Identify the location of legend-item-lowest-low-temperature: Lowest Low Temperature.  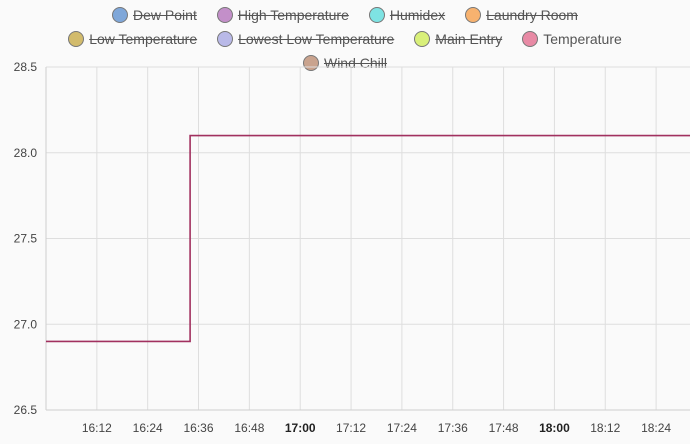
(305, 39).